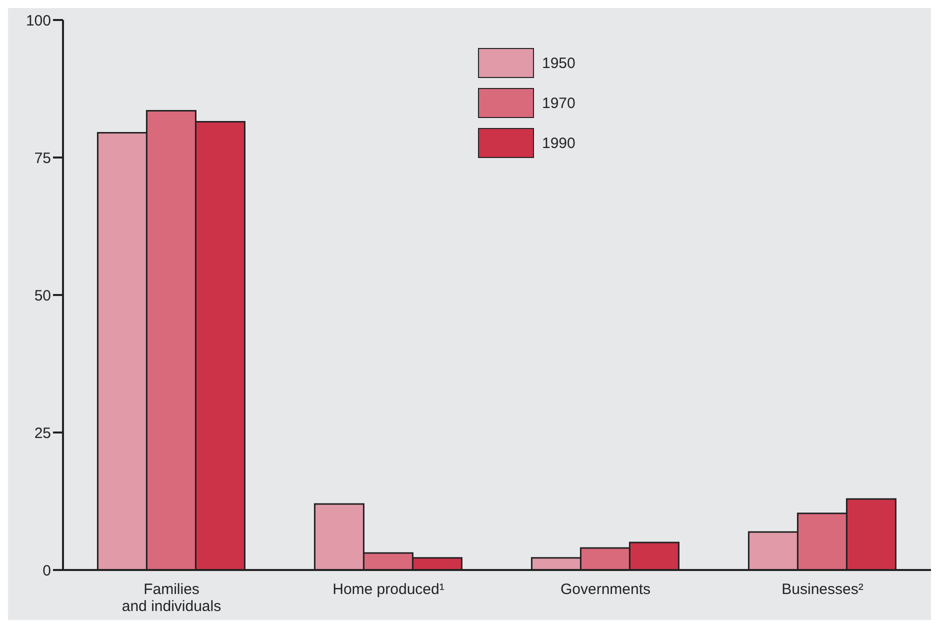 The image size is (939, 628). Describe the element at coordinates (388, 589) in the screenshot. I see `x-tick-label: Home produced¹` at that location.